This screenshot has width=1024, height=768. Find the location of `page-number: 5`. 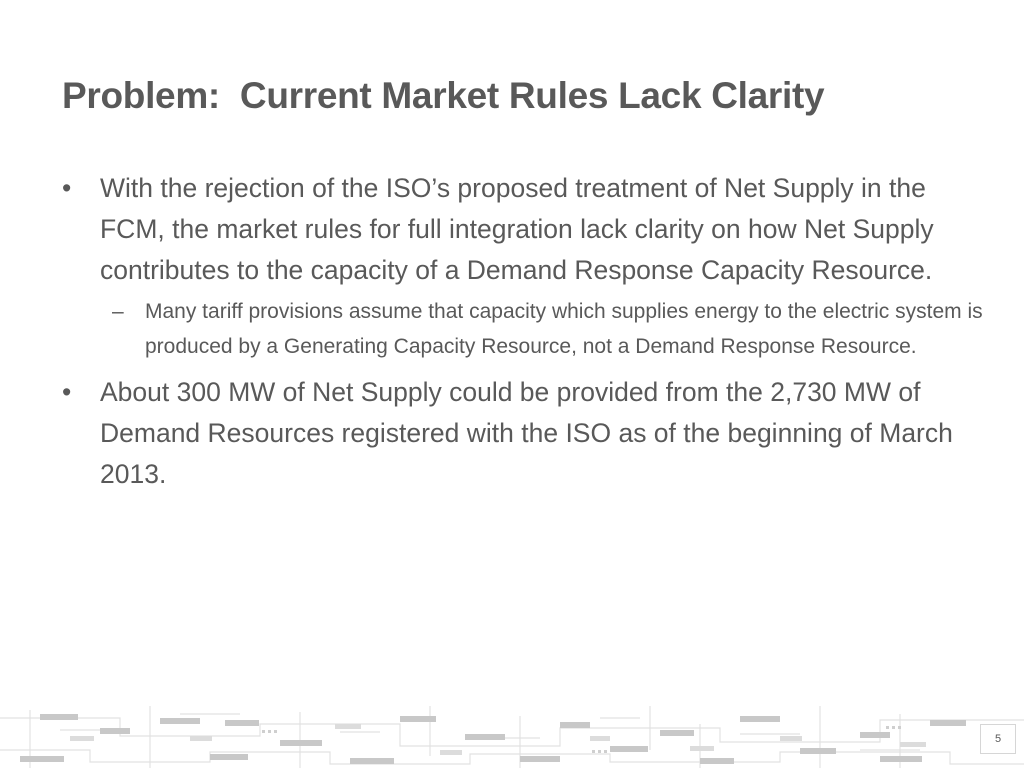

page-number: 5 is located at coordinates (998, 739).